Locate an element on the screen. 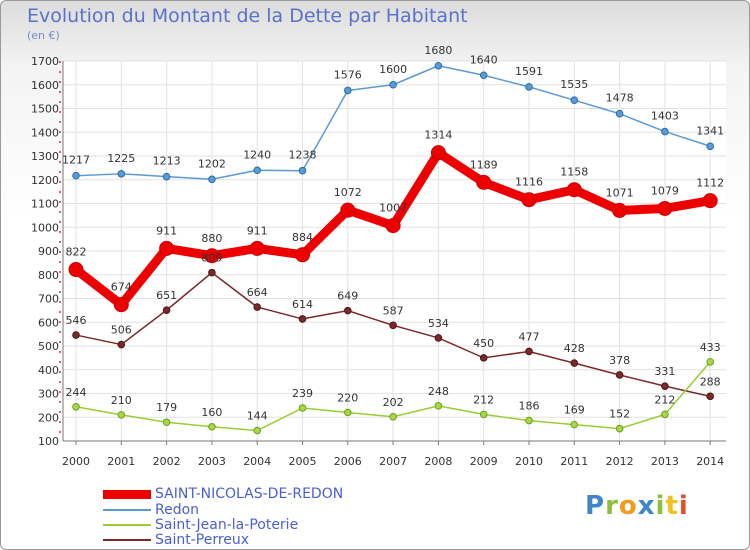  data-label-3-2008: 534 is located at coordinates (438, 323).